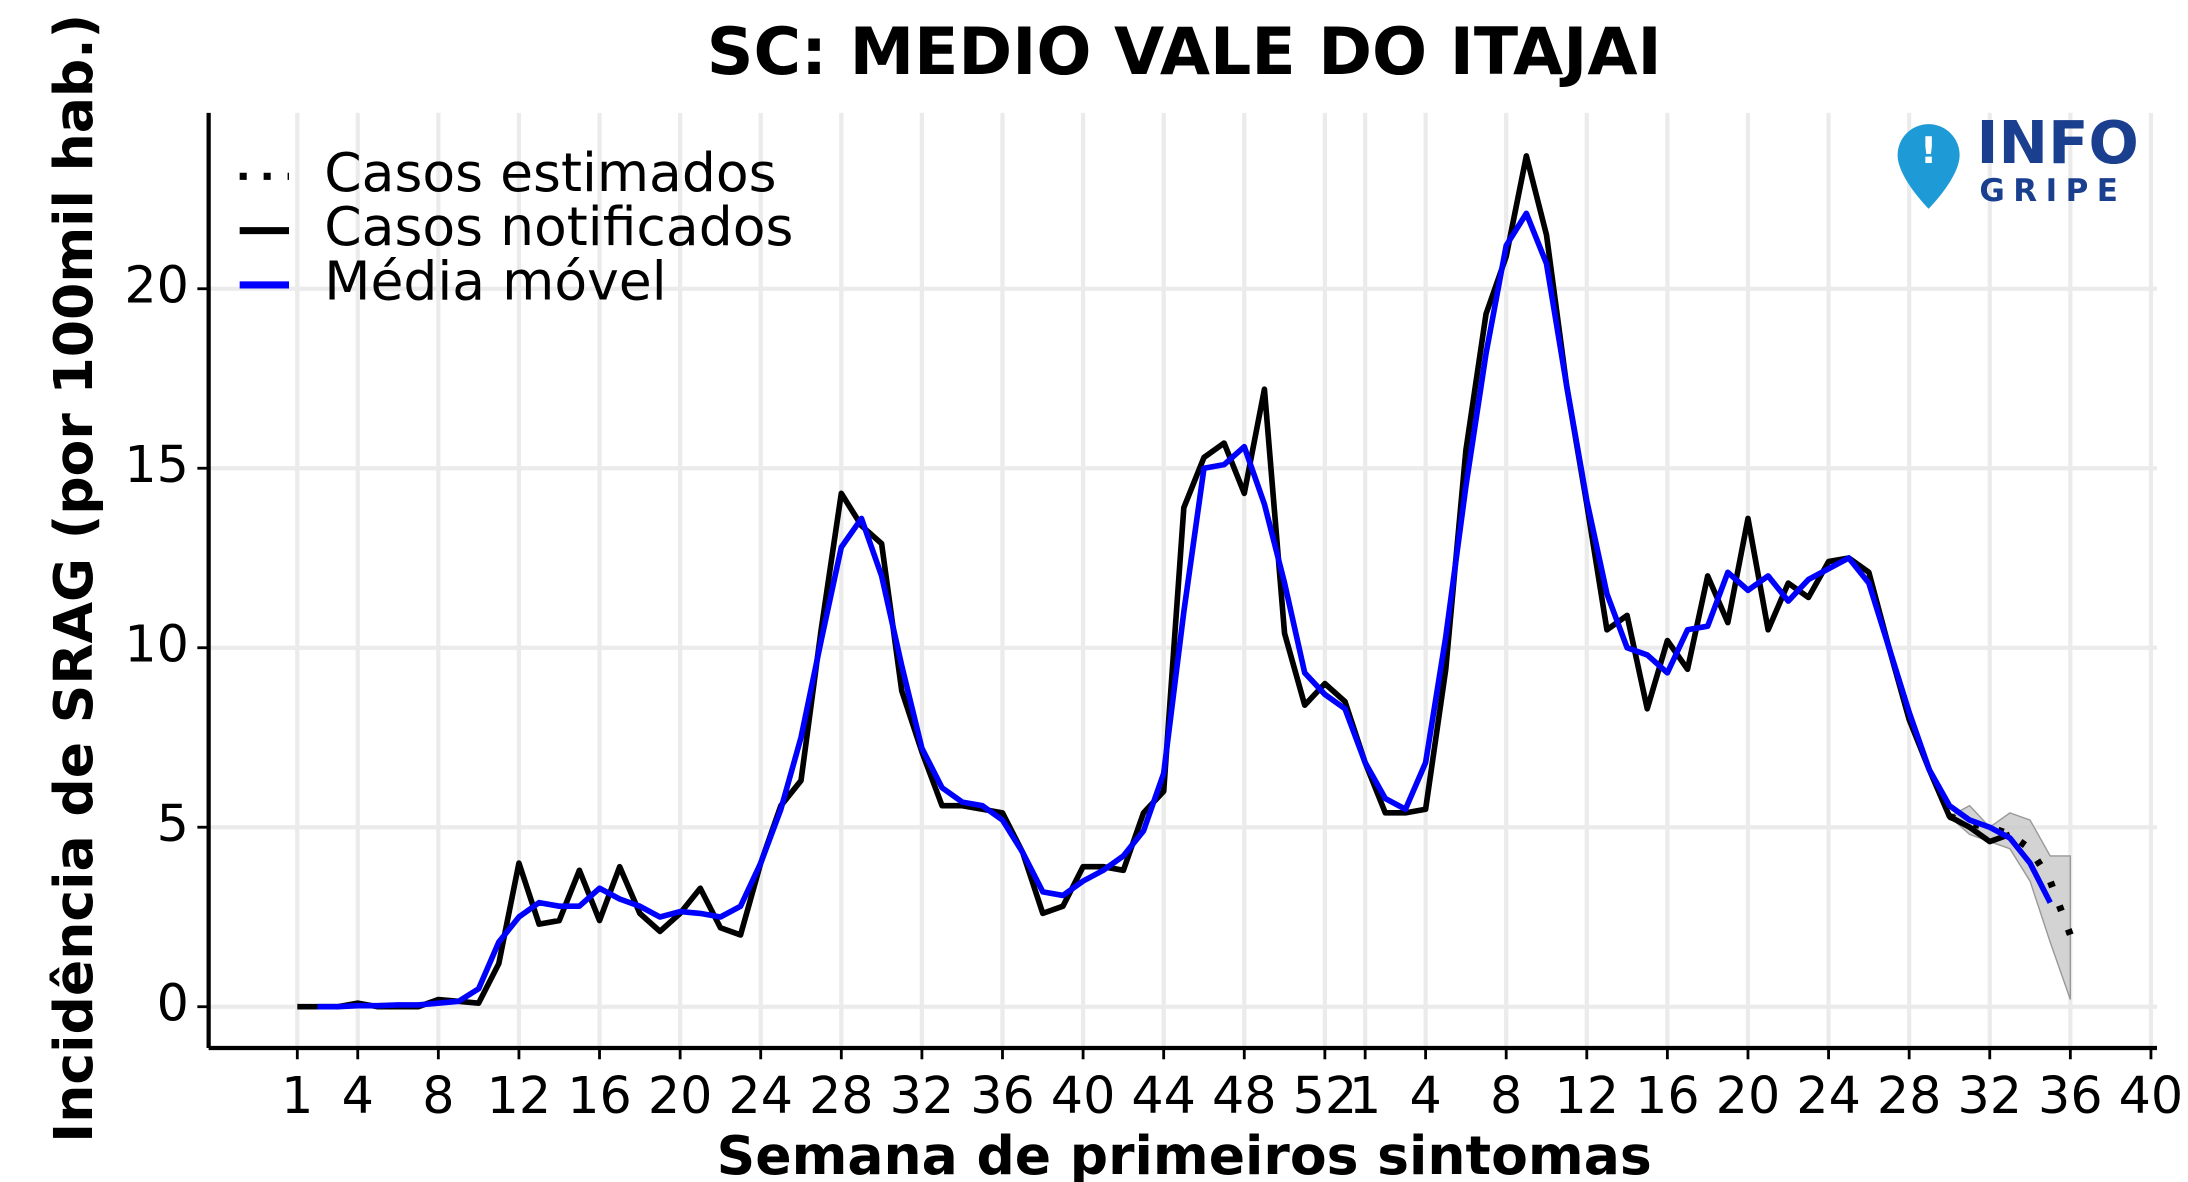 This screenshot has height=1182, width=2188. Describe the element at coordinates (2052, 191) in the screenshot. I see `logo-text: GRIPE` at that location.